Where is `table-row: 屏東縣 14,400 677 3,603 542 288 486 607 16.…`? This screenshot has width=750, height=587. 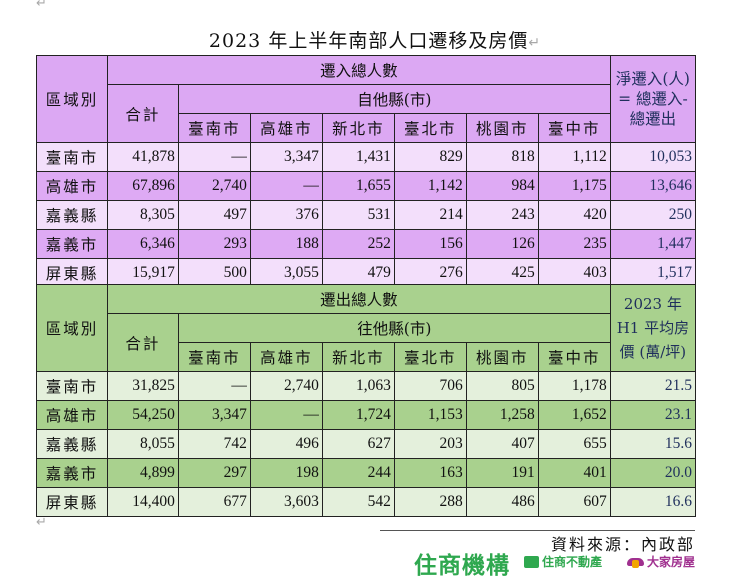
table-row: 屏東縣 14,400 677 3,603 542 288 486 607 16.… is located at coordinates (366, 502).